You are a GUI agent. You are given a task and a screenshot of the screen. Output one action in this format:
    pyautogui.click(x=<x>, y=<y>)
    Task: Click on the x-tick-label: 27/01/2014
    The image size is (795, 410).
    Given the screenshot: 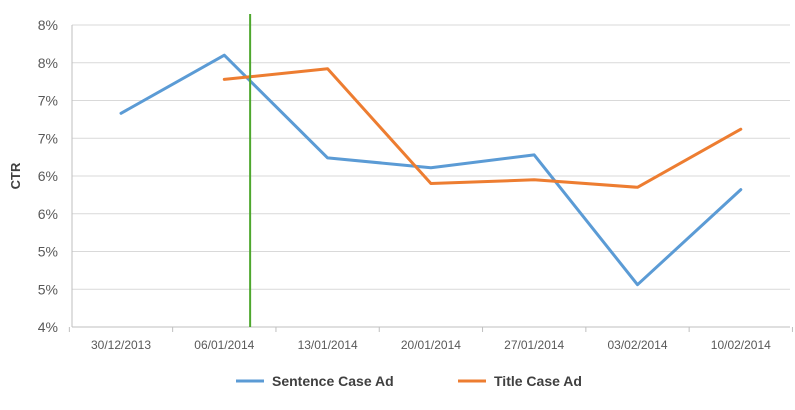 What is the action you would take?
    pyautogui.click(x=534, y=345)
    